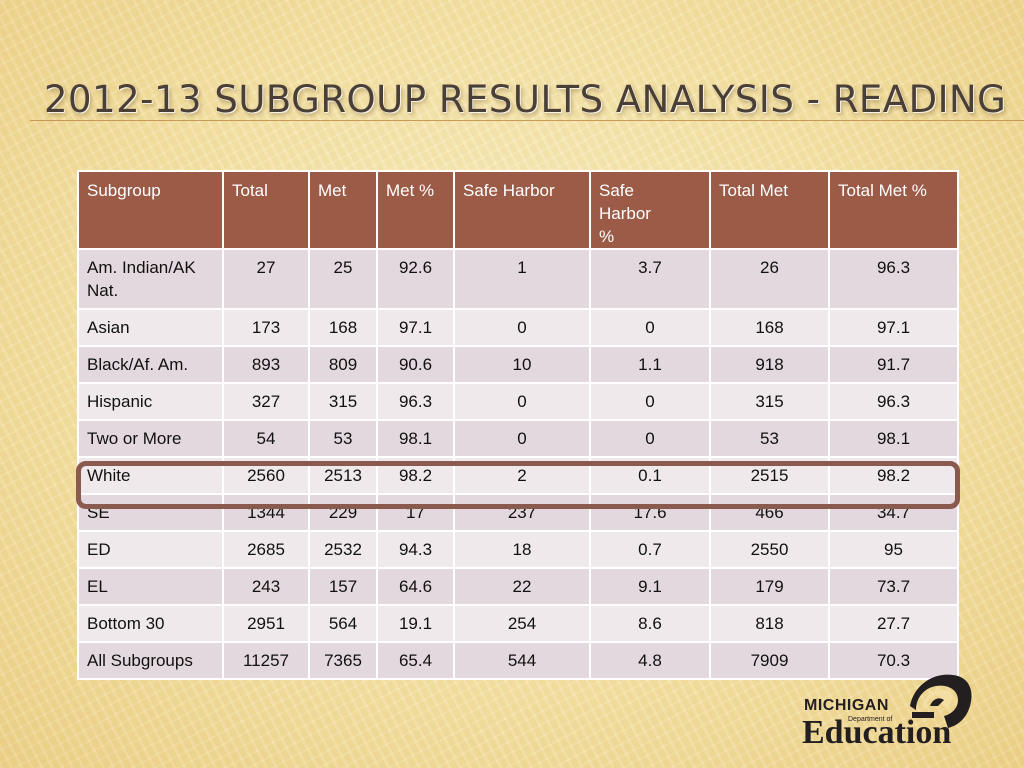 This screenshot has width=1024, height=768. I want to click on table-row: ED 2685 2532 94.3 18 0.7 2550 95, so click(518, 549).